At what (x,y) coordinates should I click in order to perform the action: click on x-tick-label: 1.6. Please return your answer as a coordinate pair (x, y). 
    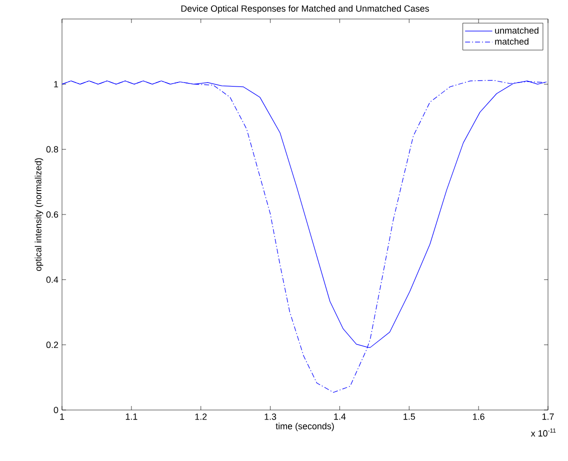
    Looking at the image, I should click on (478, 417).